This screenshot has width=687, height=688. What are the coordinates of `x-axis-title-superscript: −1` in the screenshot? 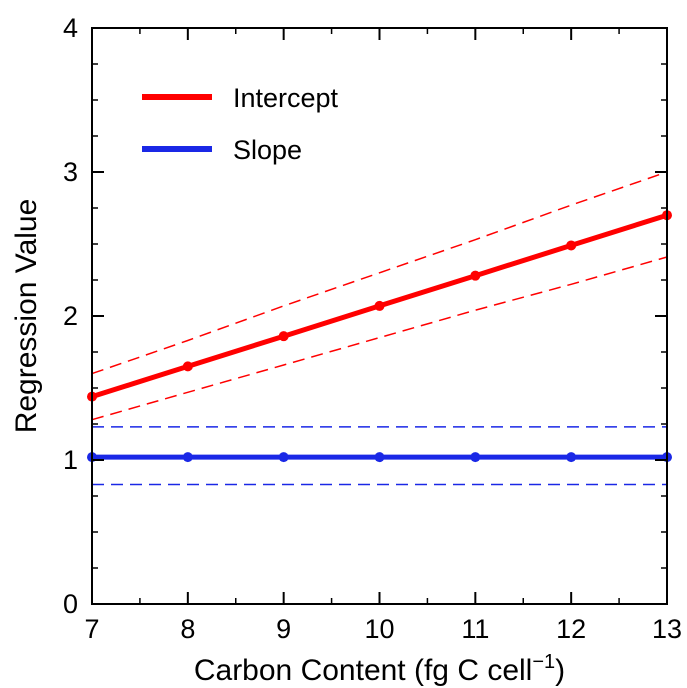 It's located at (543, 662).